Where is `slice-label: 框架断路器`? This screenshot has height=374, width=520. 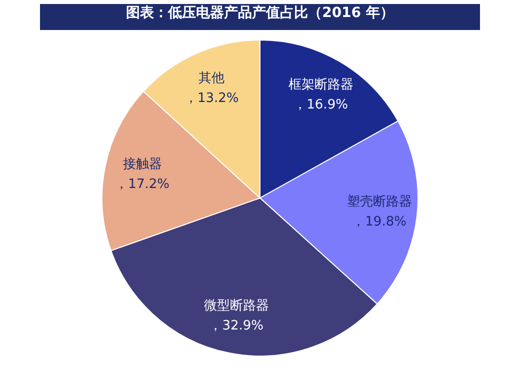 slice-label: 框架断路器 is located at coordinates (321, 84).